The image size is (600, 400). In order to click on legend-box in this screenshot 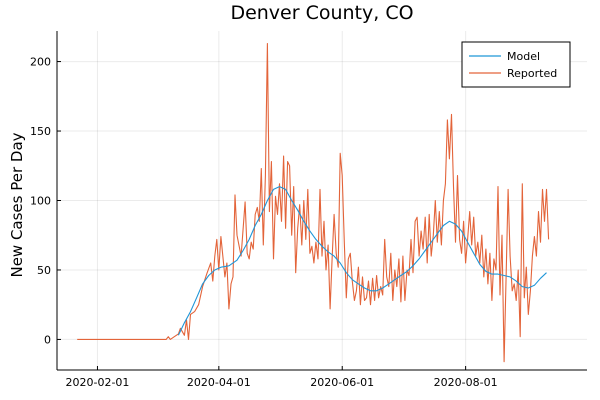, I will do `click(516, 64)`.